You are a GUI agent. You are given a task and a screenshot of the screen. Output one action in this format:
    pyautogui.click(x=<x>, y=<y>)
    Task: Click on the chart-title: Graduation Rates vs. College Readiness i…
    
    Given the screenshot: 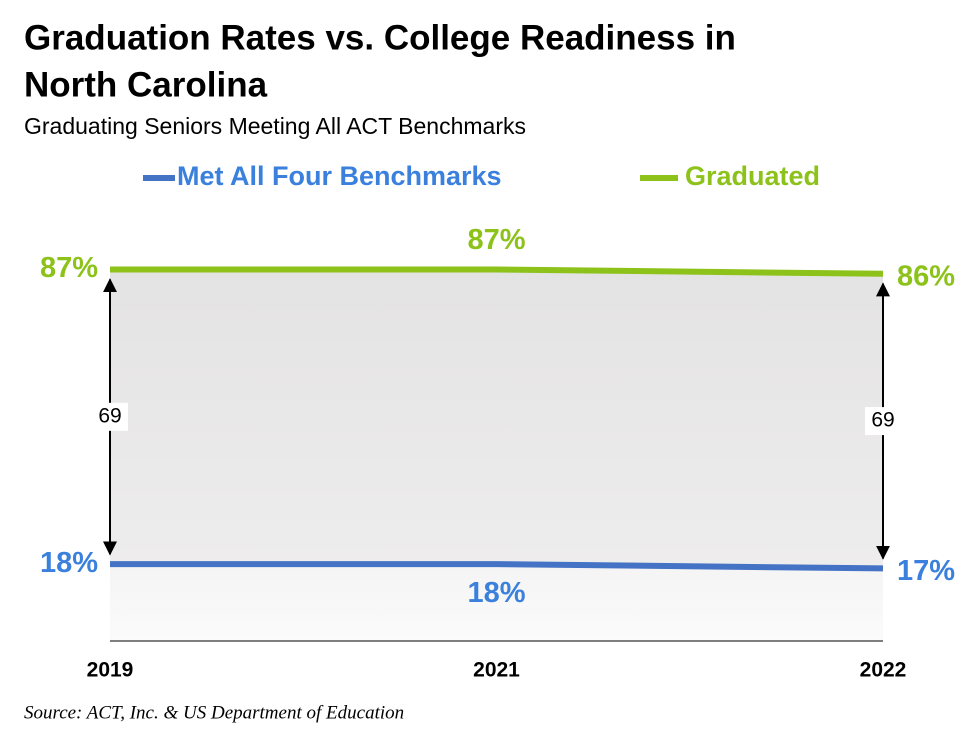 What is the action you would take?
    pyautogui.click(x=380, y=37)
    